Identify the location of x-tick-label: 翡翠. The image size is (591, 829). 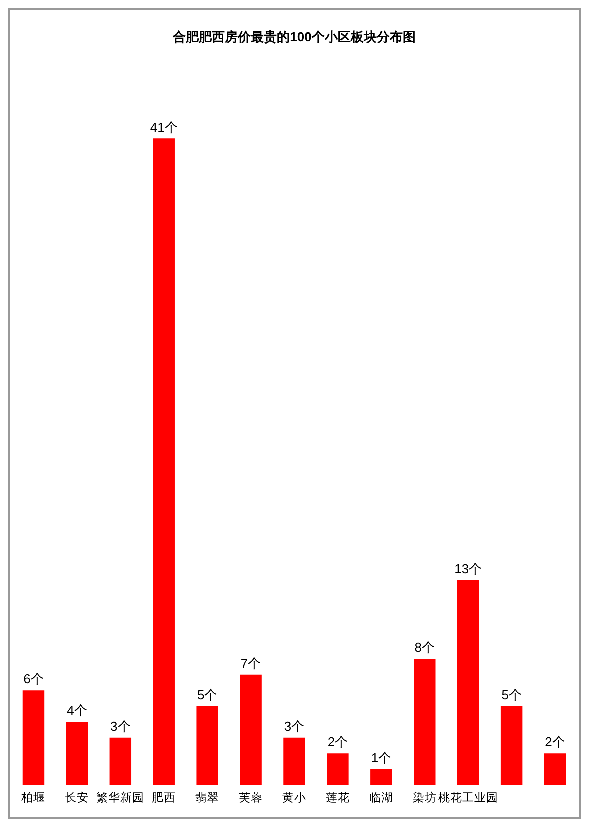
(208, 797).